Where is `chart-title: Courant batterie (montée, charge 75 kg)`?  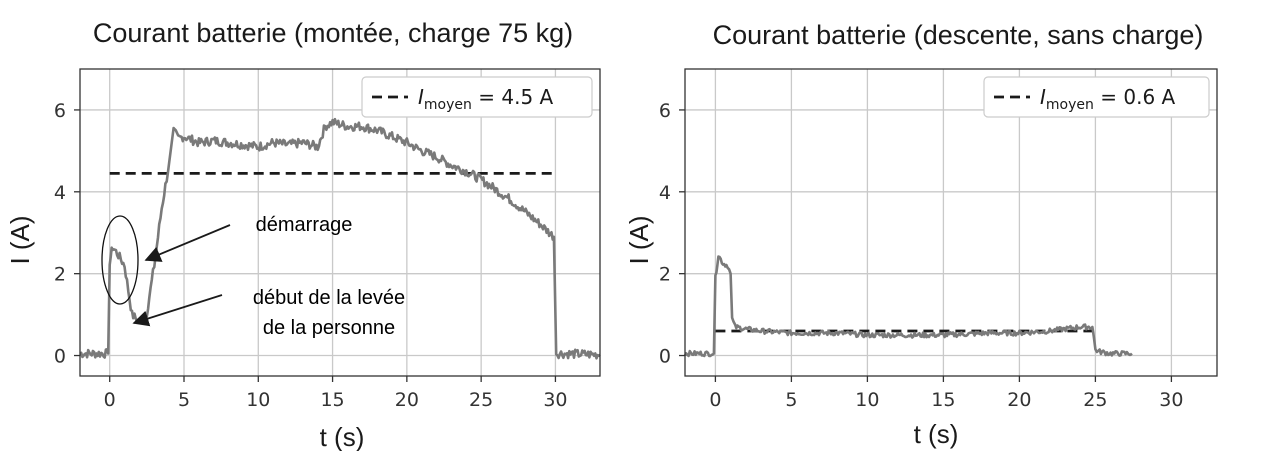 chart-title: Courant batterie (montée, charge 75 kg) is located at coordinates (333, 33).